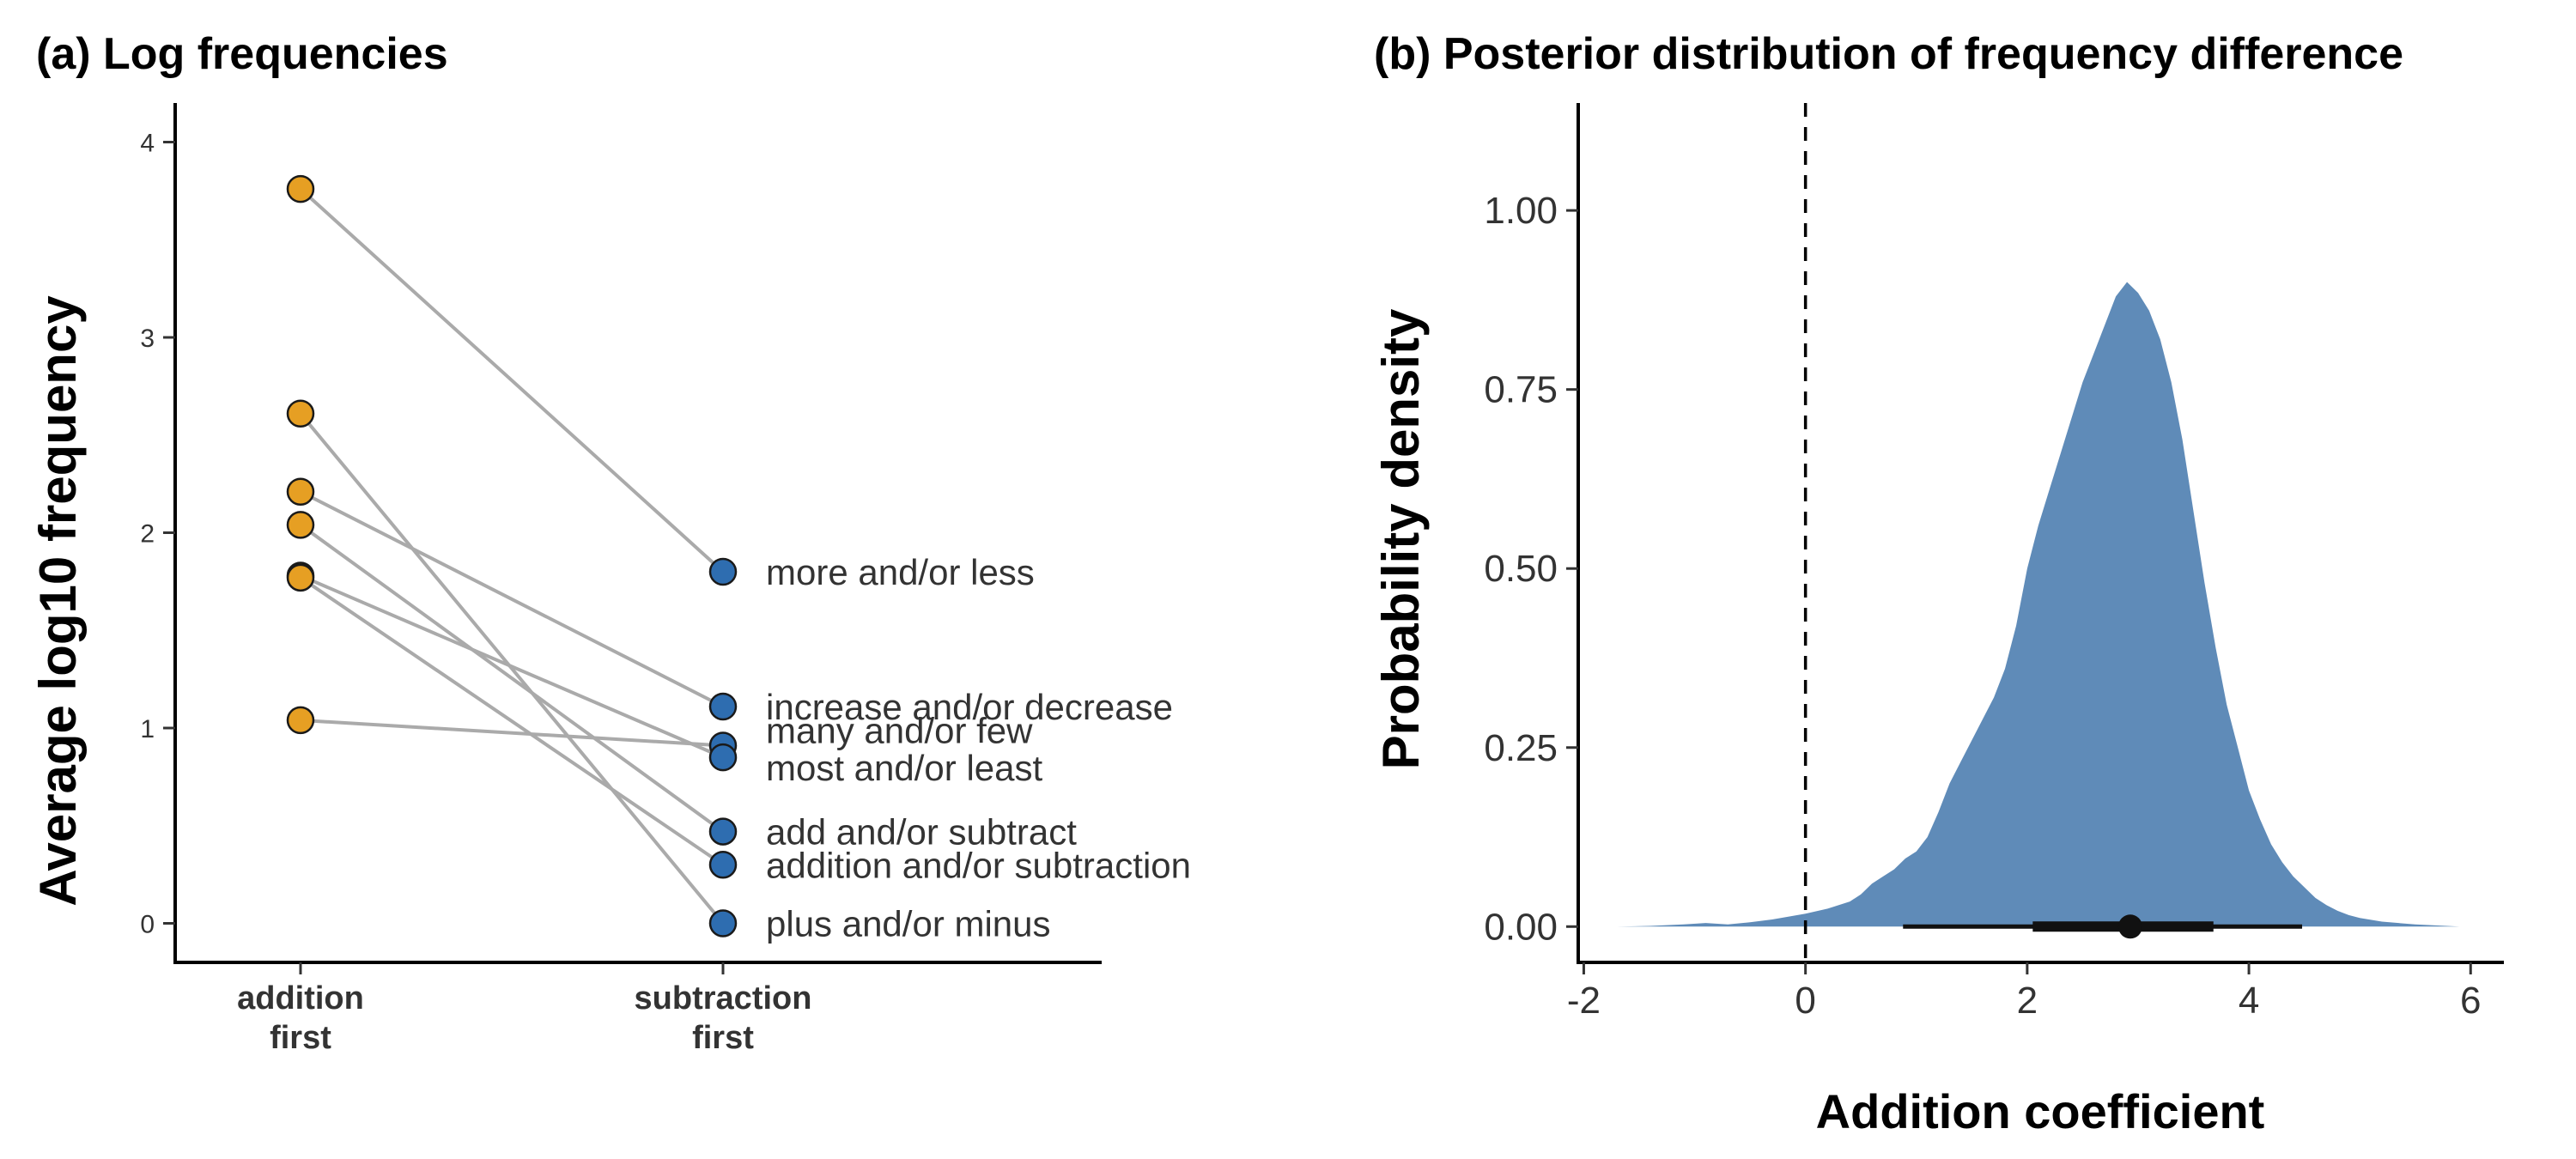 This screenshot has width=2576, height=1159. Describe the element at coordinates (900, 730) in the screenshot. I see `pair-label: many and/or few` at that location.